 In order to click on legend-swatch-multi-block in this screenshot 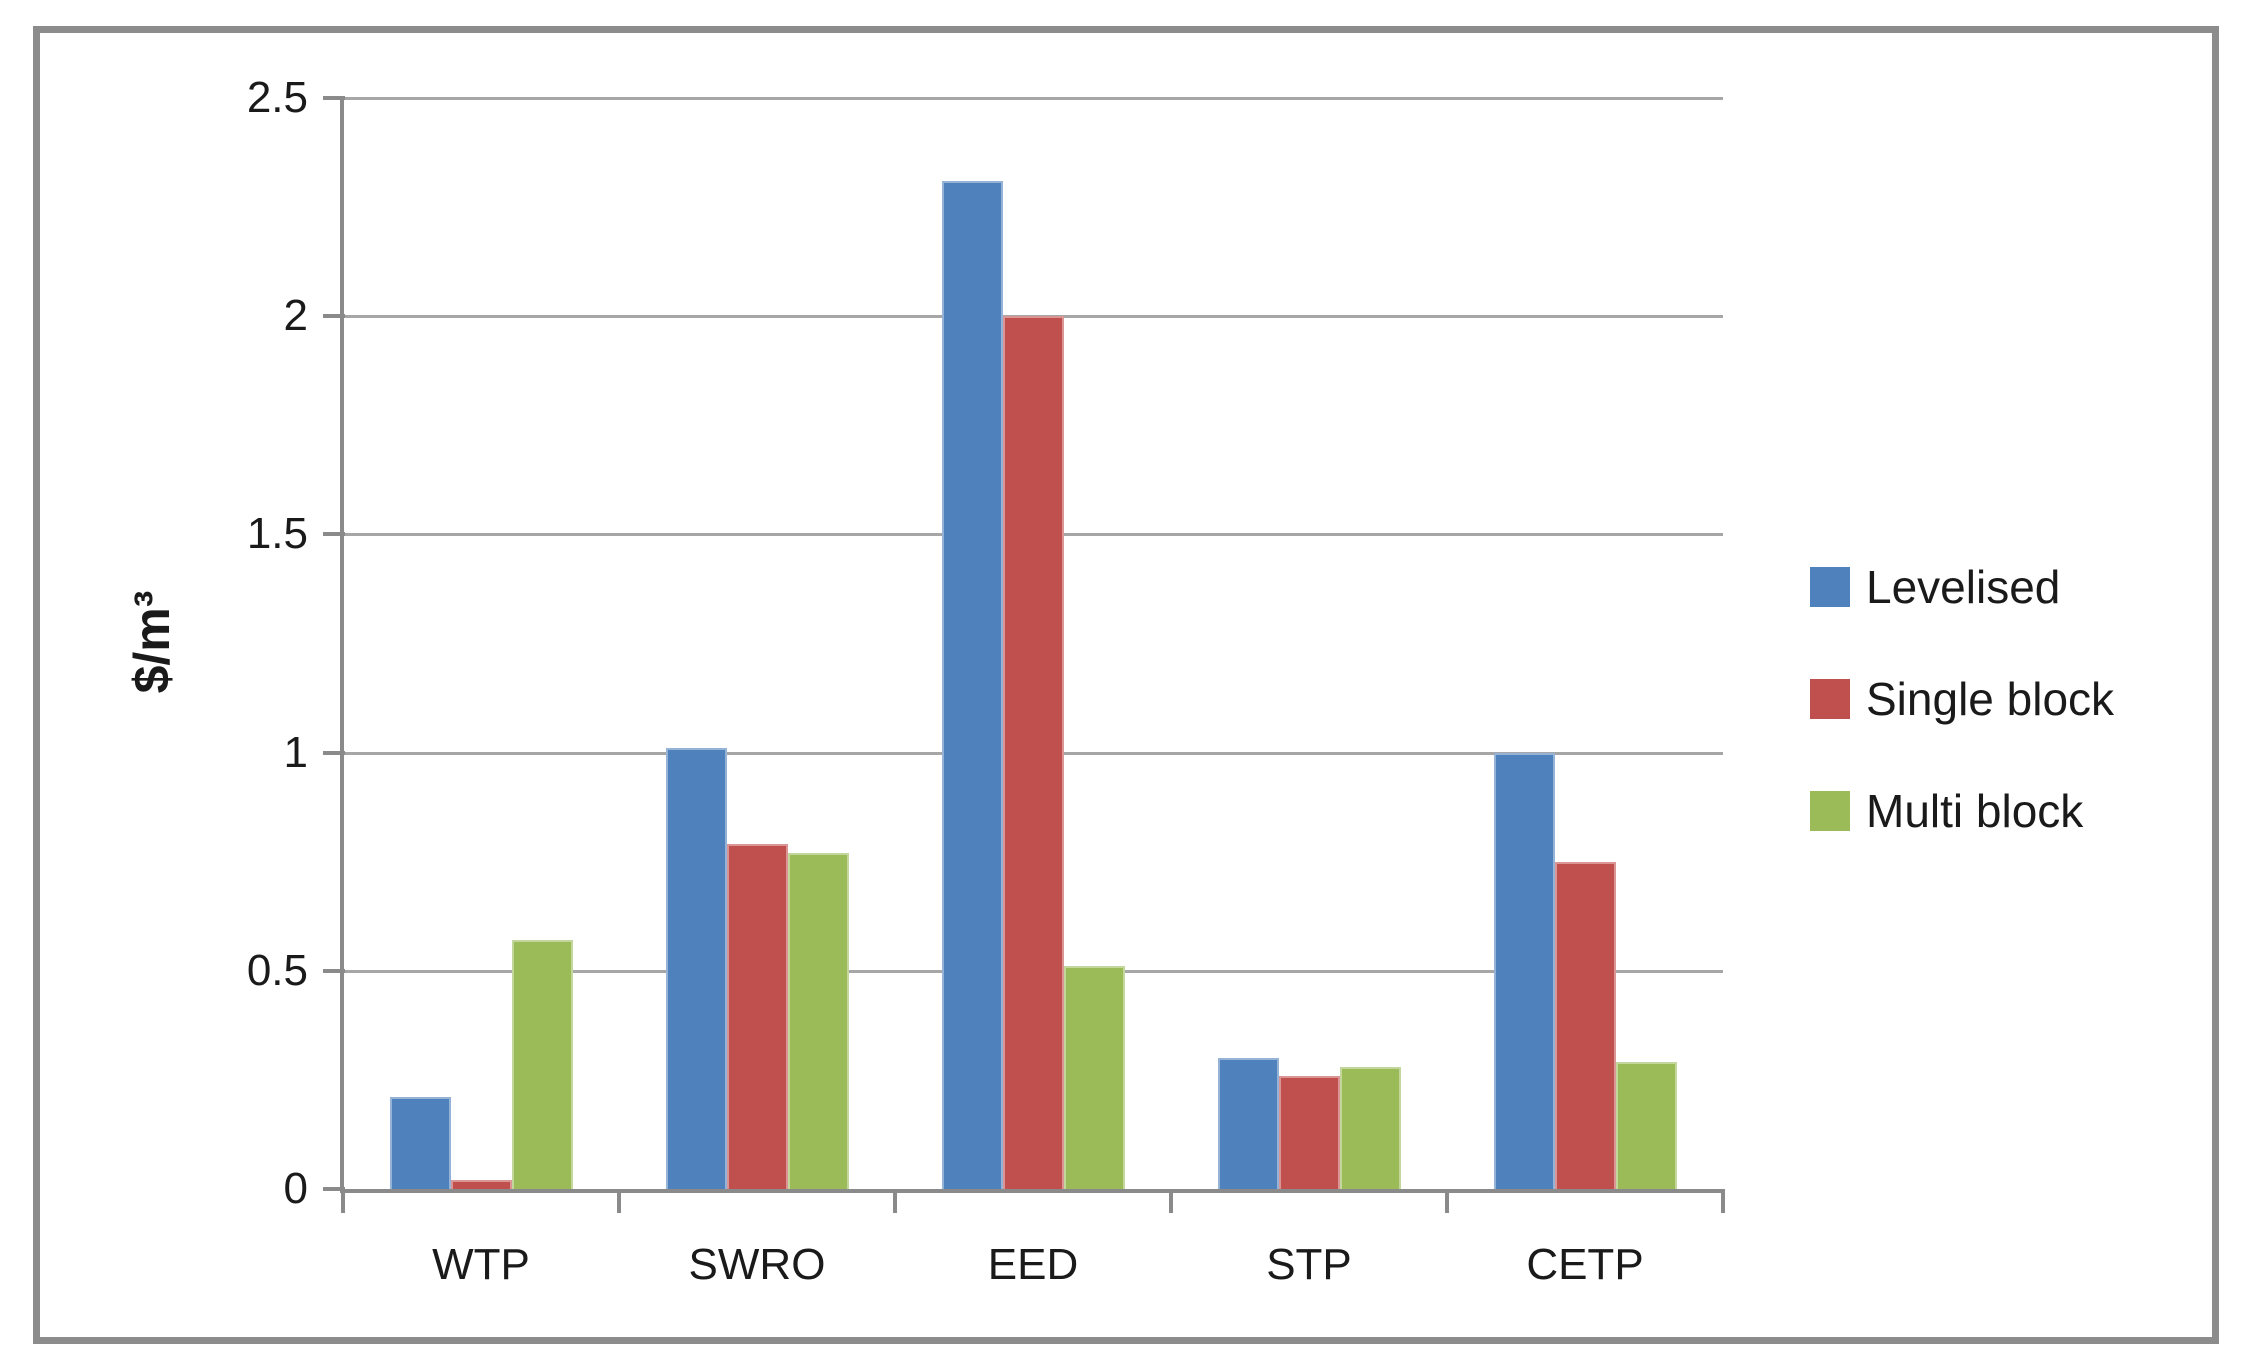, I will do `click(1830, 811)`.